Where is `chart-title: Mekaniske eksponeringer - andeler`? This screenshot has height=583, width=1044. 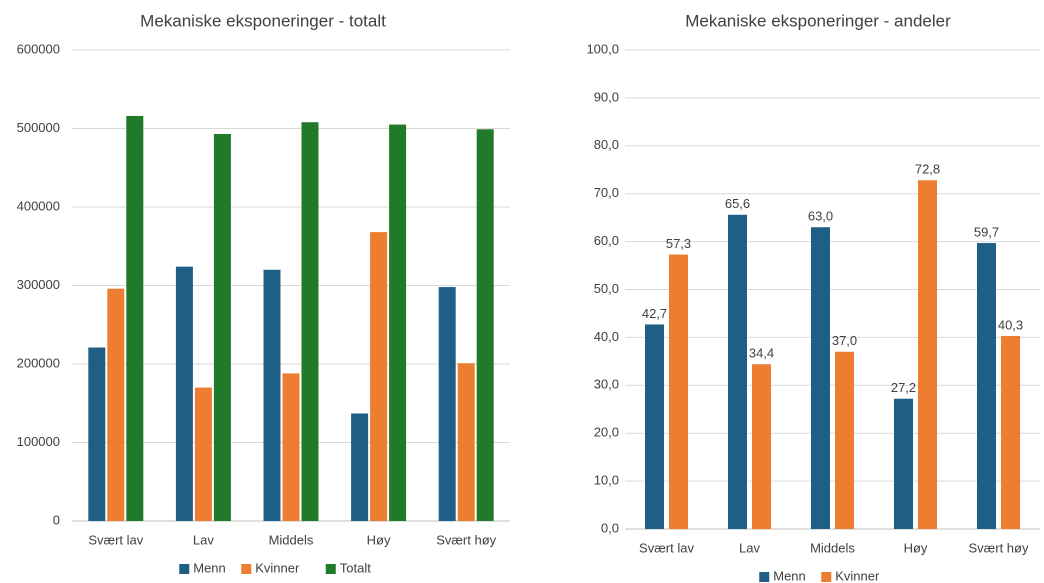 chart-title: Mekaniske eksponeringer - andeler is located at coordinates (818, 20).